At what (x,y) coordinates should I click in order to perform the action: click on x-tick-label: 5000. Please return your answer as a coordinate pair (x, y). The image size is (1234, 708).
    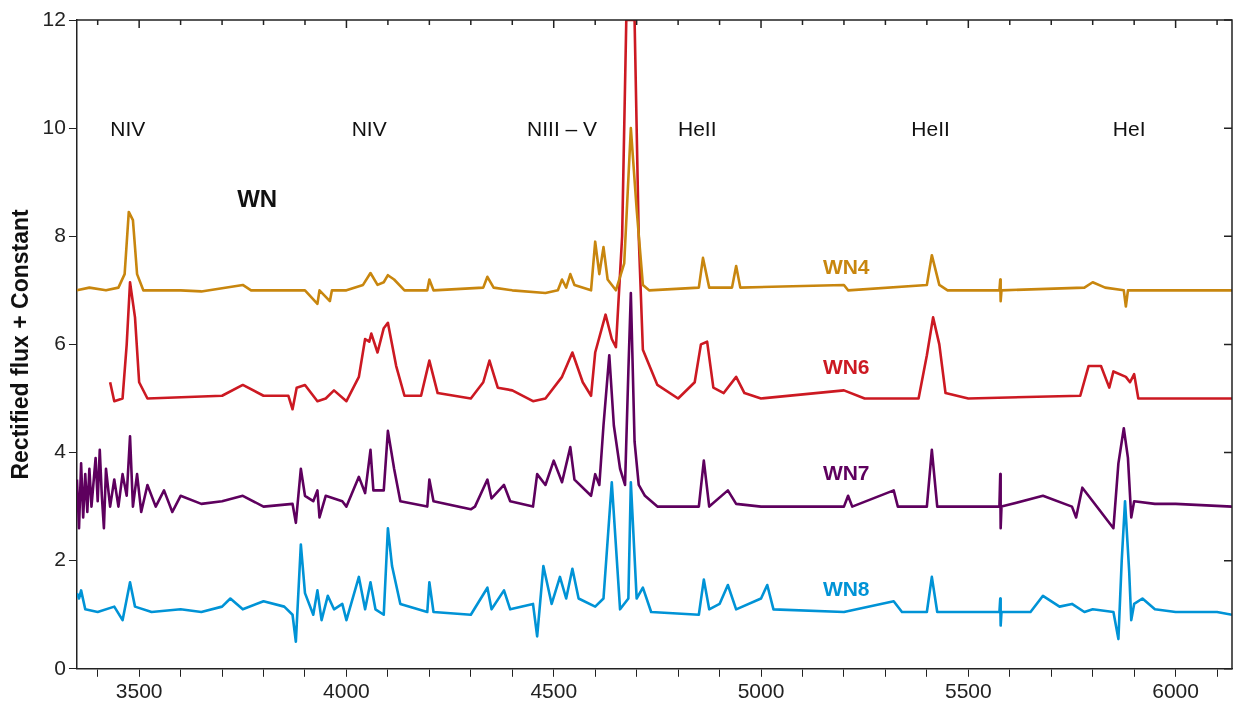
    Looking at the image, I should click on (761, 691).